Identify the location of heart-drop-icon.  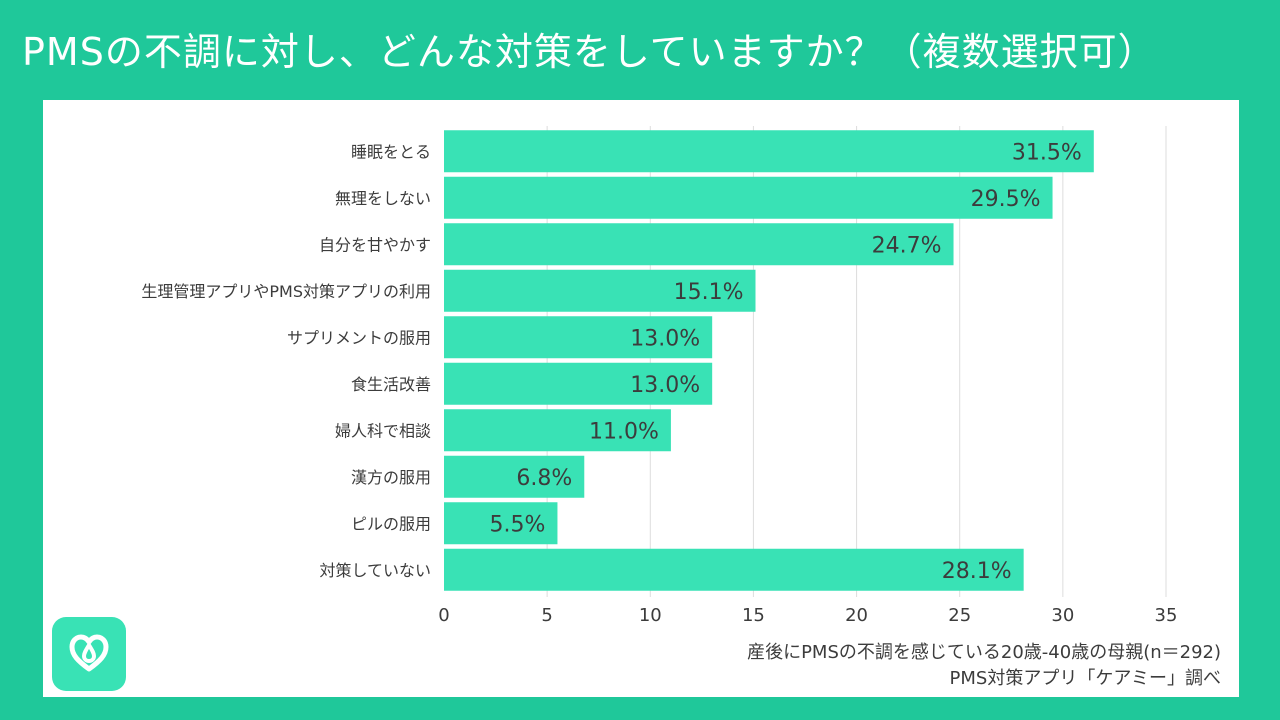
(89, 653).